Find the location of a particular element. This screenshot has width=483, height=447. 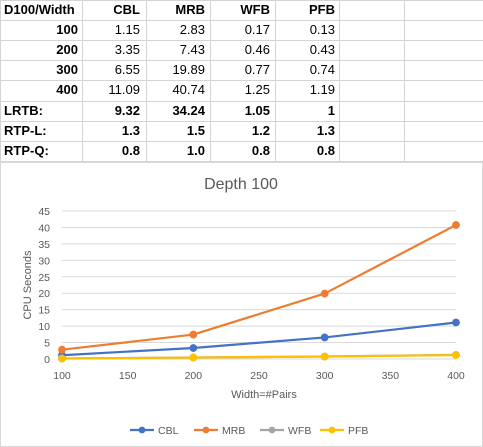

legend-label-pfb: PFB is located at coordinates (358, 431).